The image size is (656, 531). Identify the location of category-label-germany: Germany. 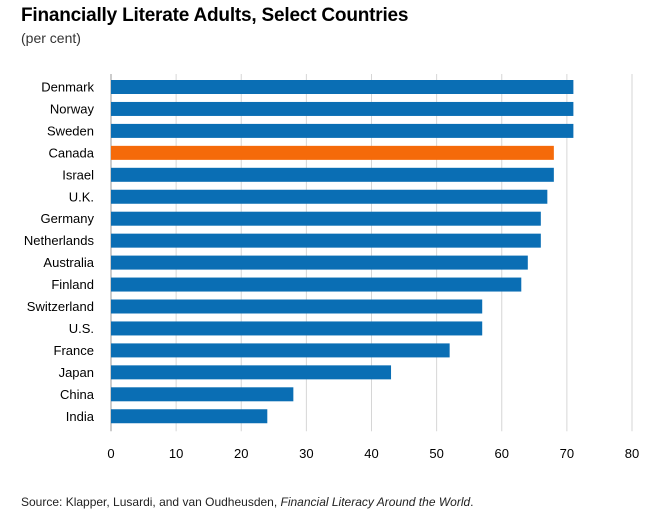
(68, 218).